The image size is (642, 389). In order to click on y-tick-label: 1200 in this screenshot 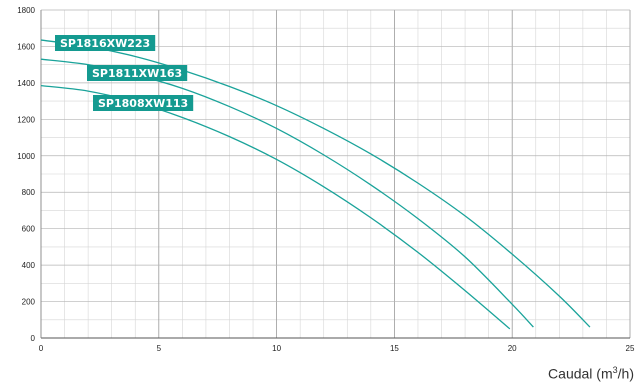, I will do `click(26, 119)`.